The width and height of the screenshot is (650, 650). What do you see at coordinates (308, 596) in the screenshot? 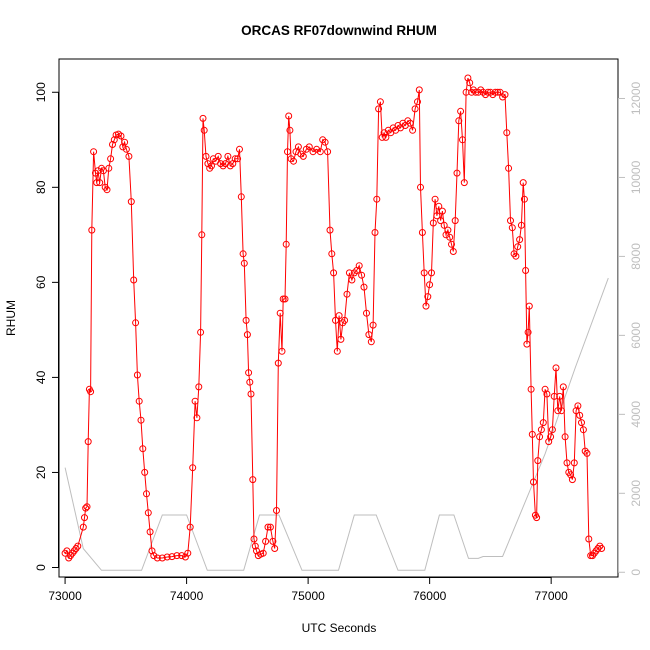
I see `x-tick-label: 75000` at bounding box center [308, 596].